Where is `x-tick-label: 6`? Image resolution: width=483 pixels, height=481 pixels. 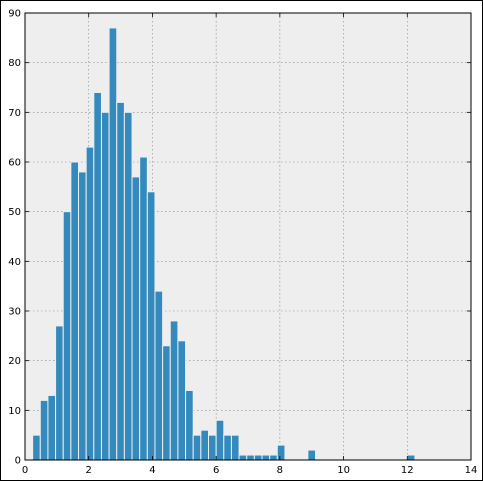
x-tick-label: 6 is located at coordinates (216, 470).